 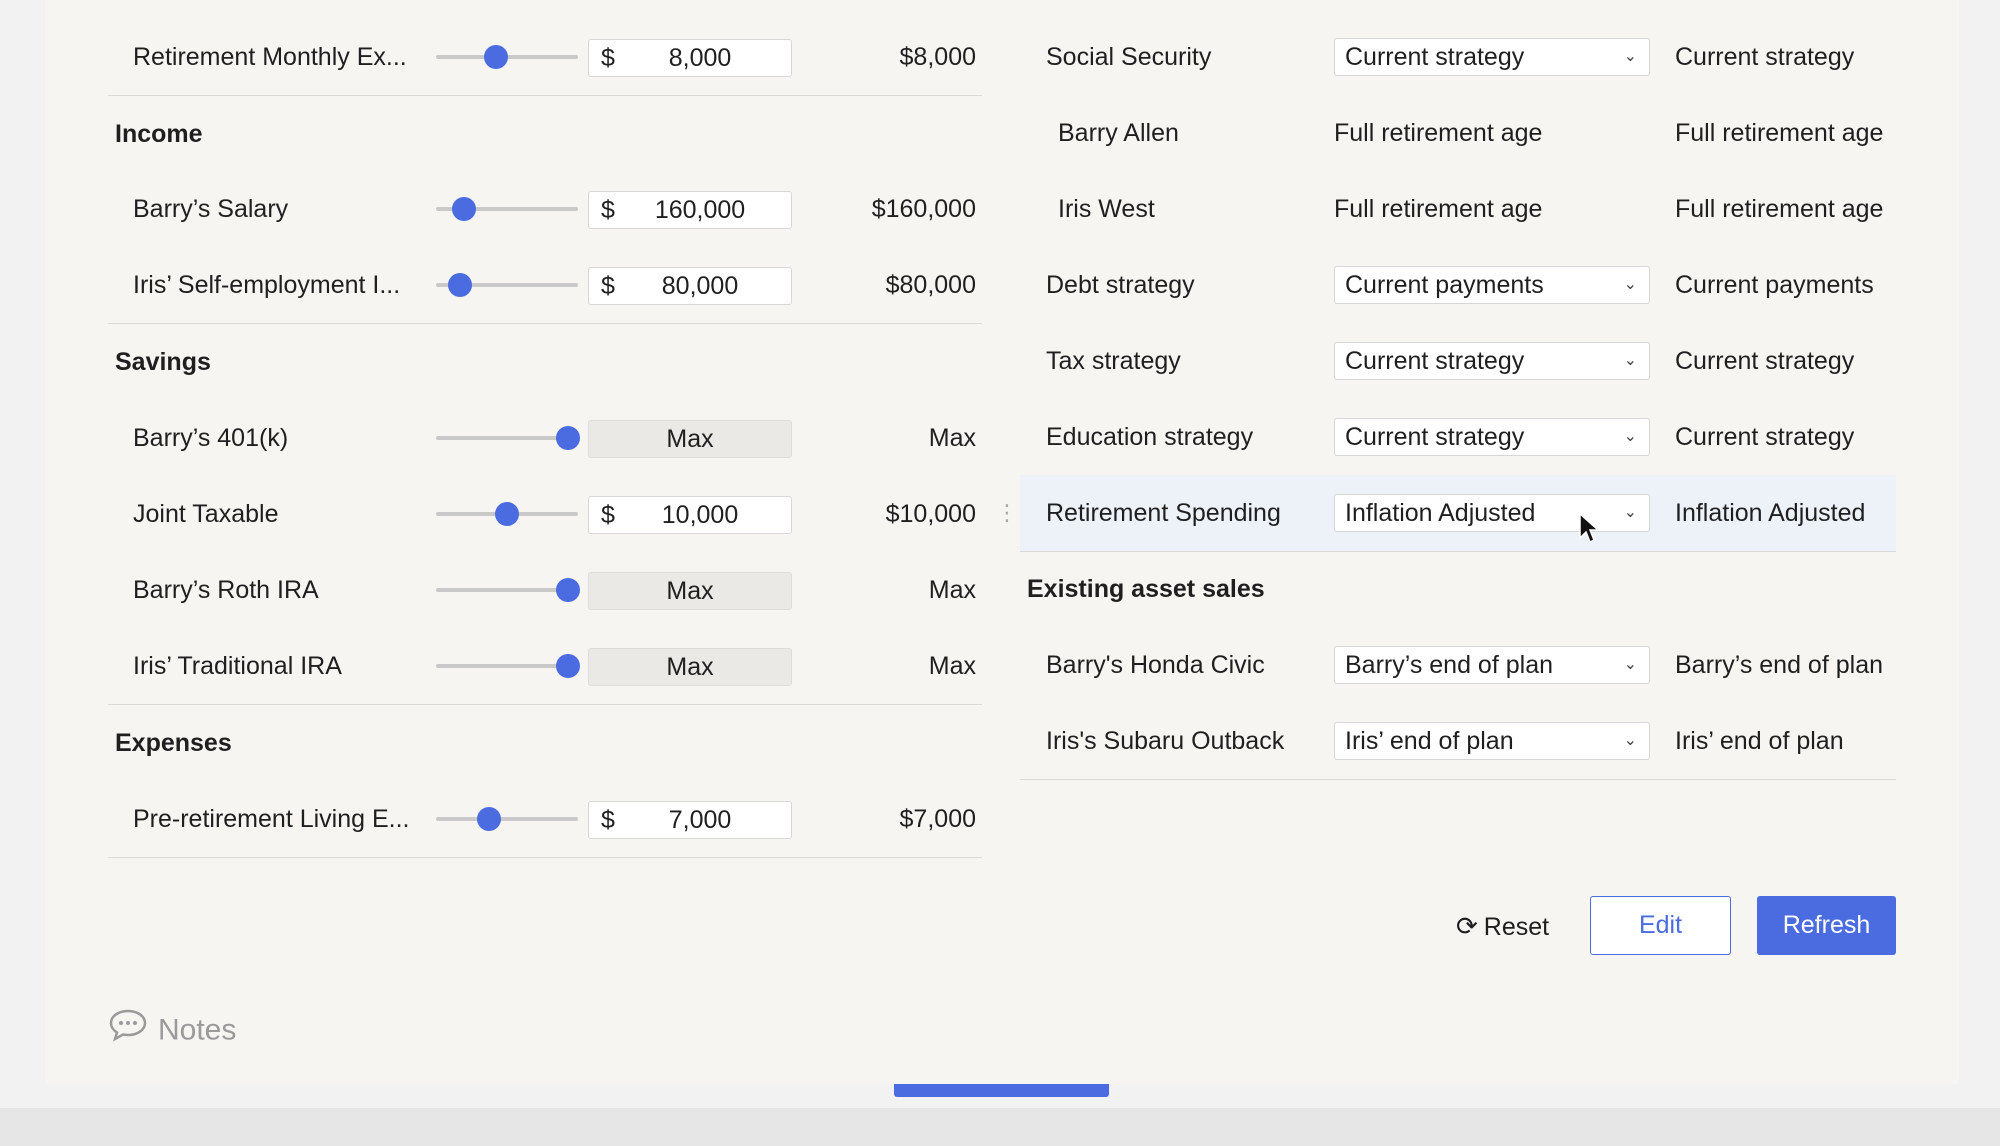 What do you see at coordinates (1779, 665) in the screenshot?
I see `result-value: Barry’s end of plan` at bounding box center [1779, 665].